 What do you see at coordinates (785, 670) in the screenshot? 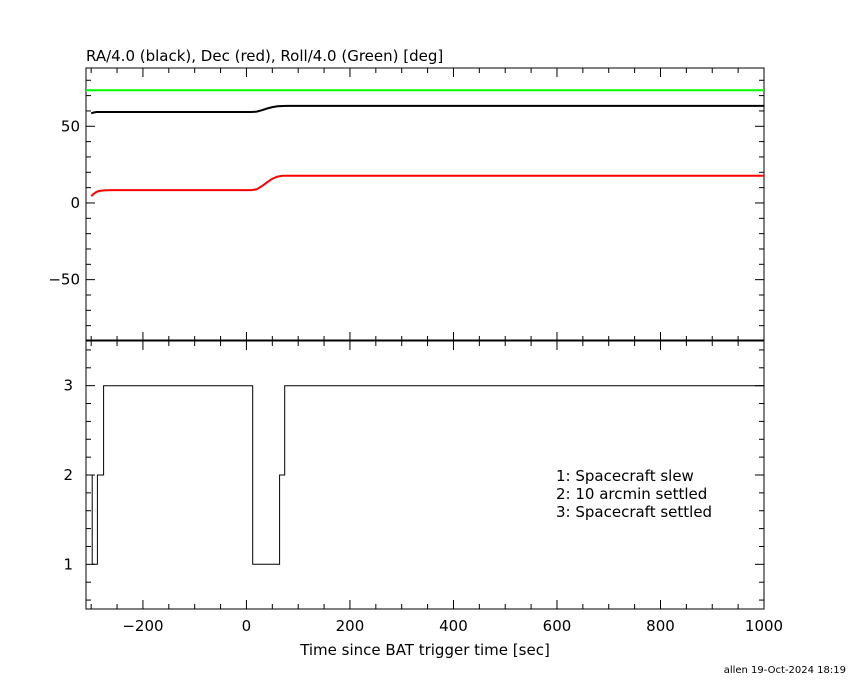
I see `footer-text: allen 19-Oct-2024 18:19` at bounding box center [785, 670].